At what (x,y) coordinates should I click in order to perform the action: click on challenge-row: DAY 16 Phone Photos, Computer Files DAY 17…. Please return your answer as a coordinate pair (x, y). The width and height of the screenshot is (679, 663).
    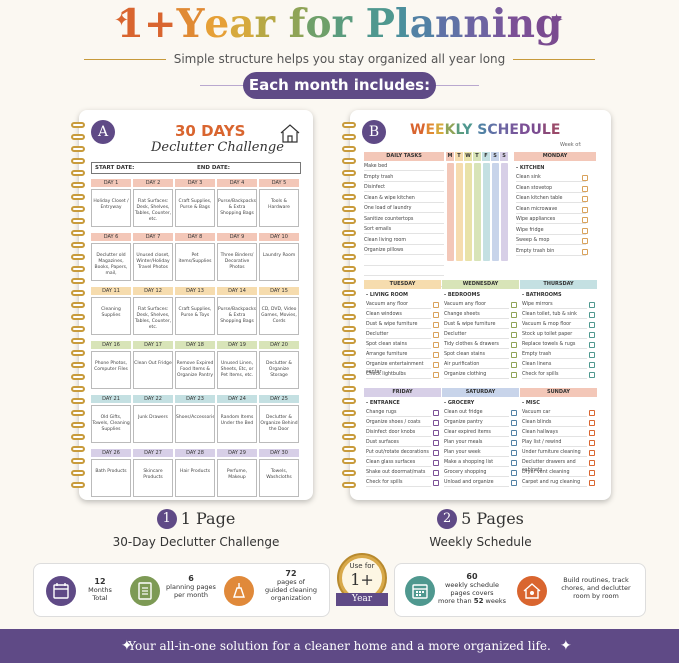
    Looking at the image, I should click on (196, 368).